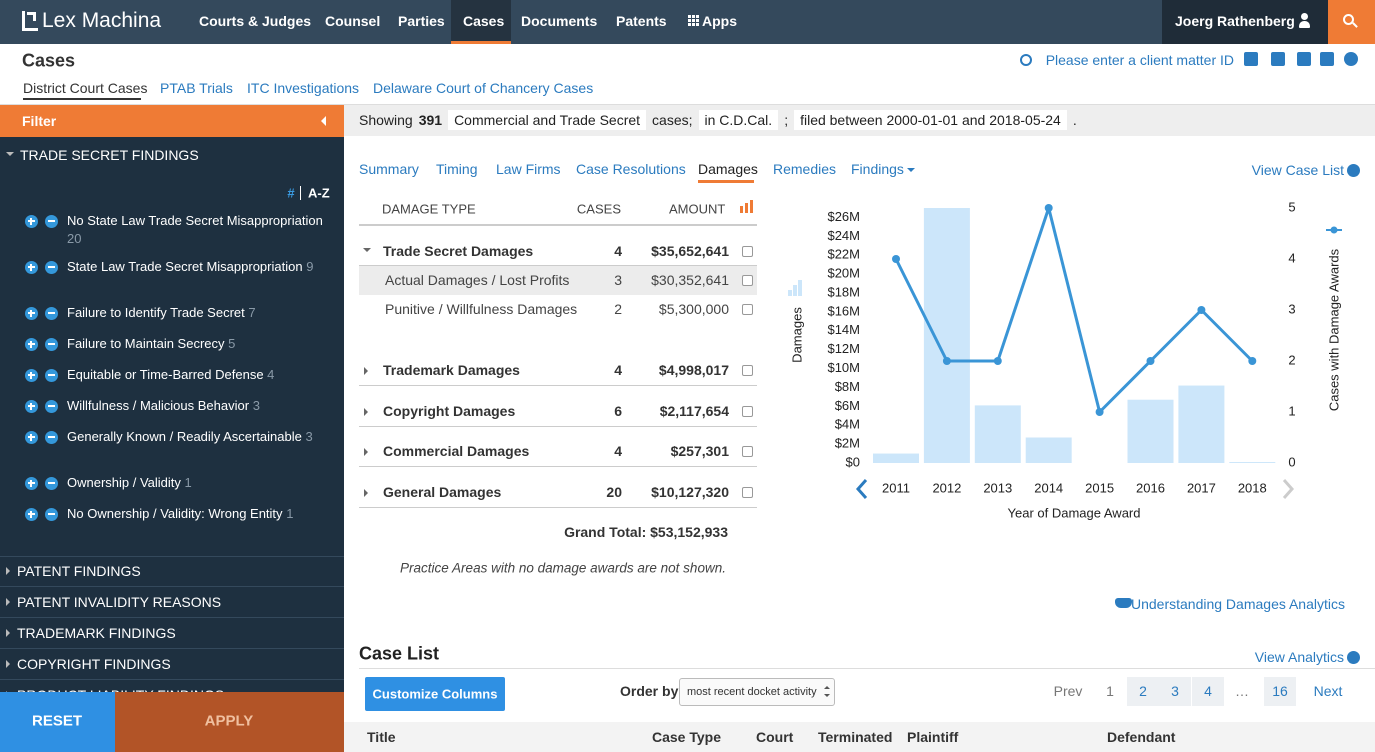 This screenshot has width=1375, height=752. I want to click on view-case-list: View Case List, so click(1297, 170).